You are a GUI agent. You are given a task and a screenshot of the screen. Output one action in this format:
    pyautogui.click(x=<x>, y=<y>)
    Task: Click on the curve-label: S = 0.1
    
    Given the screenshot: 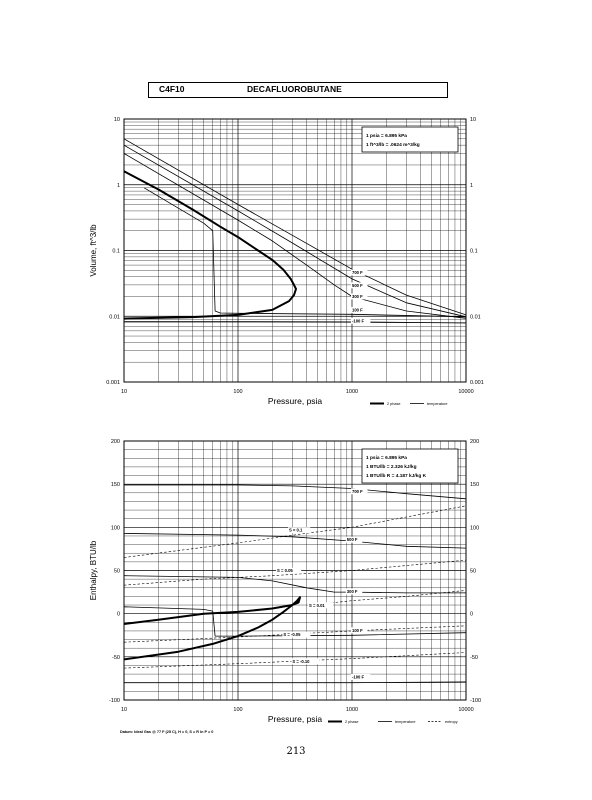 What is the action you would take?
    pyautogui.click(x=296, y=530)
    